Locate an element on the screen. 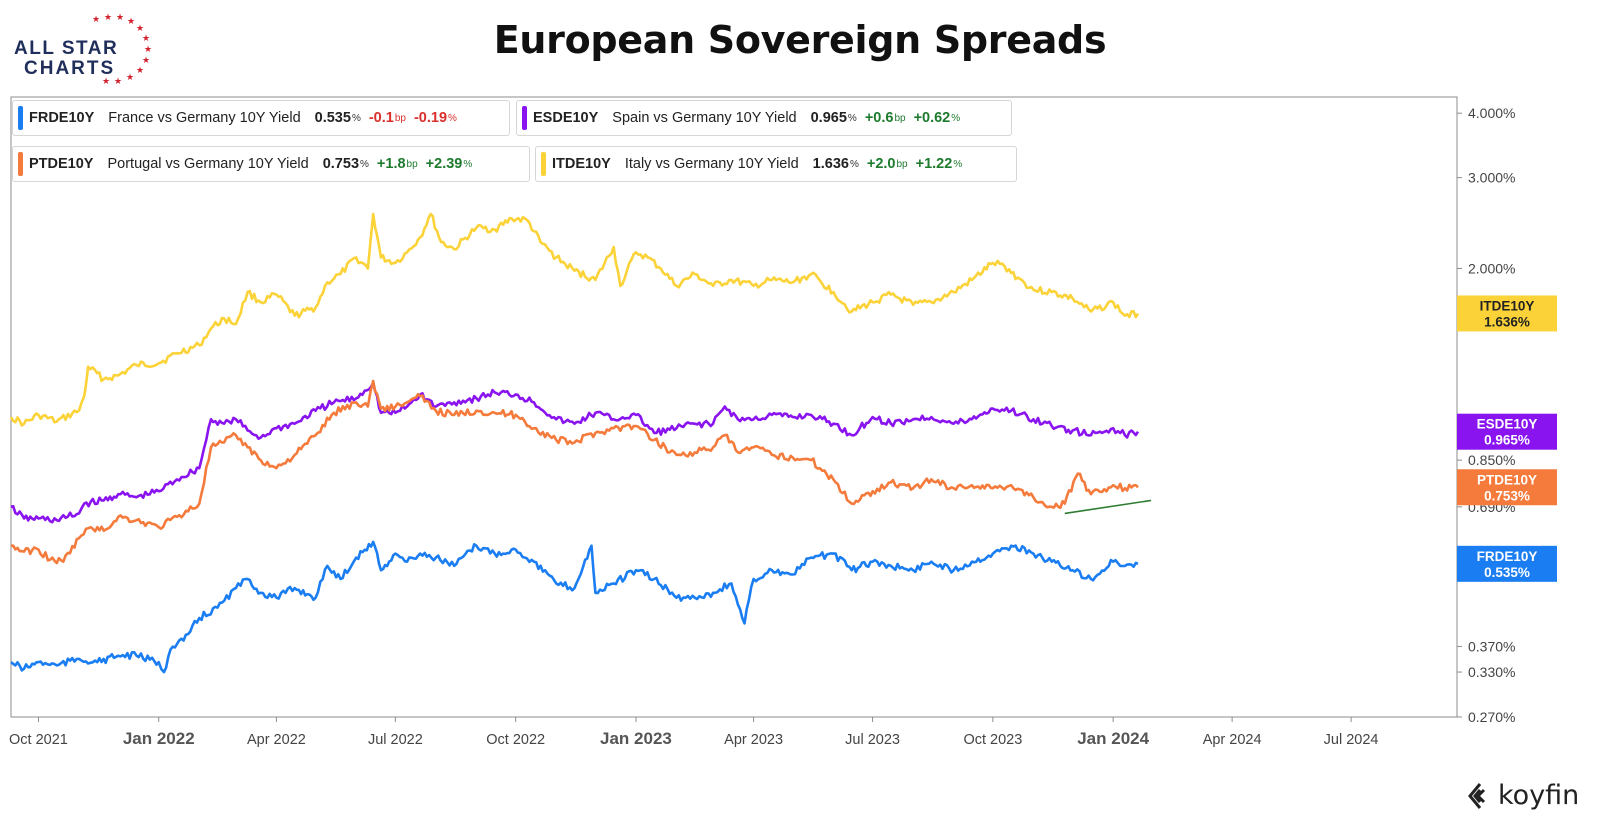 This screenshot has height=827, width=1600. legend-description: Spain vs Germany 10Y Yield is located at coordinates (704, 118).